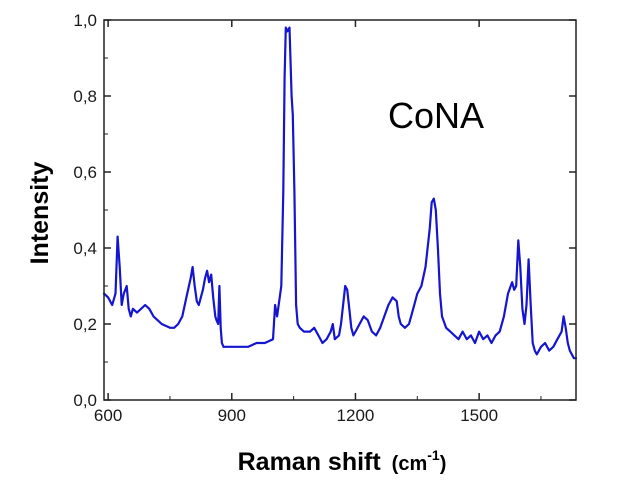  I want to click on y-tick-label: 0,2, so click(85, 324).